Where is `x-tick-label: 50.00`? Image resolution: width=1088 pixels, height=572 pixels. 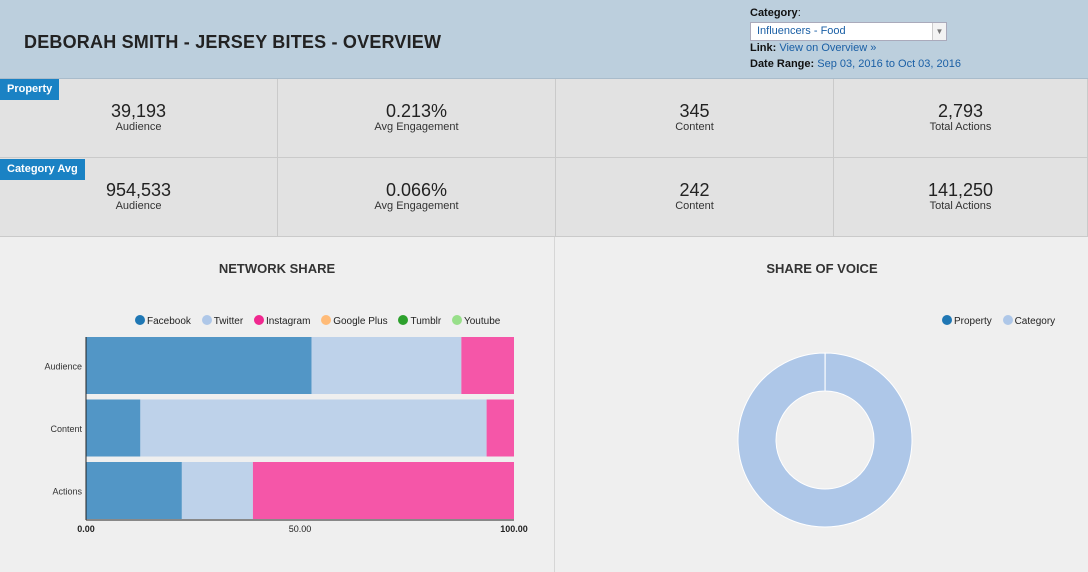 x-tick-label: 50.00 is located at coordinates (300, 529).